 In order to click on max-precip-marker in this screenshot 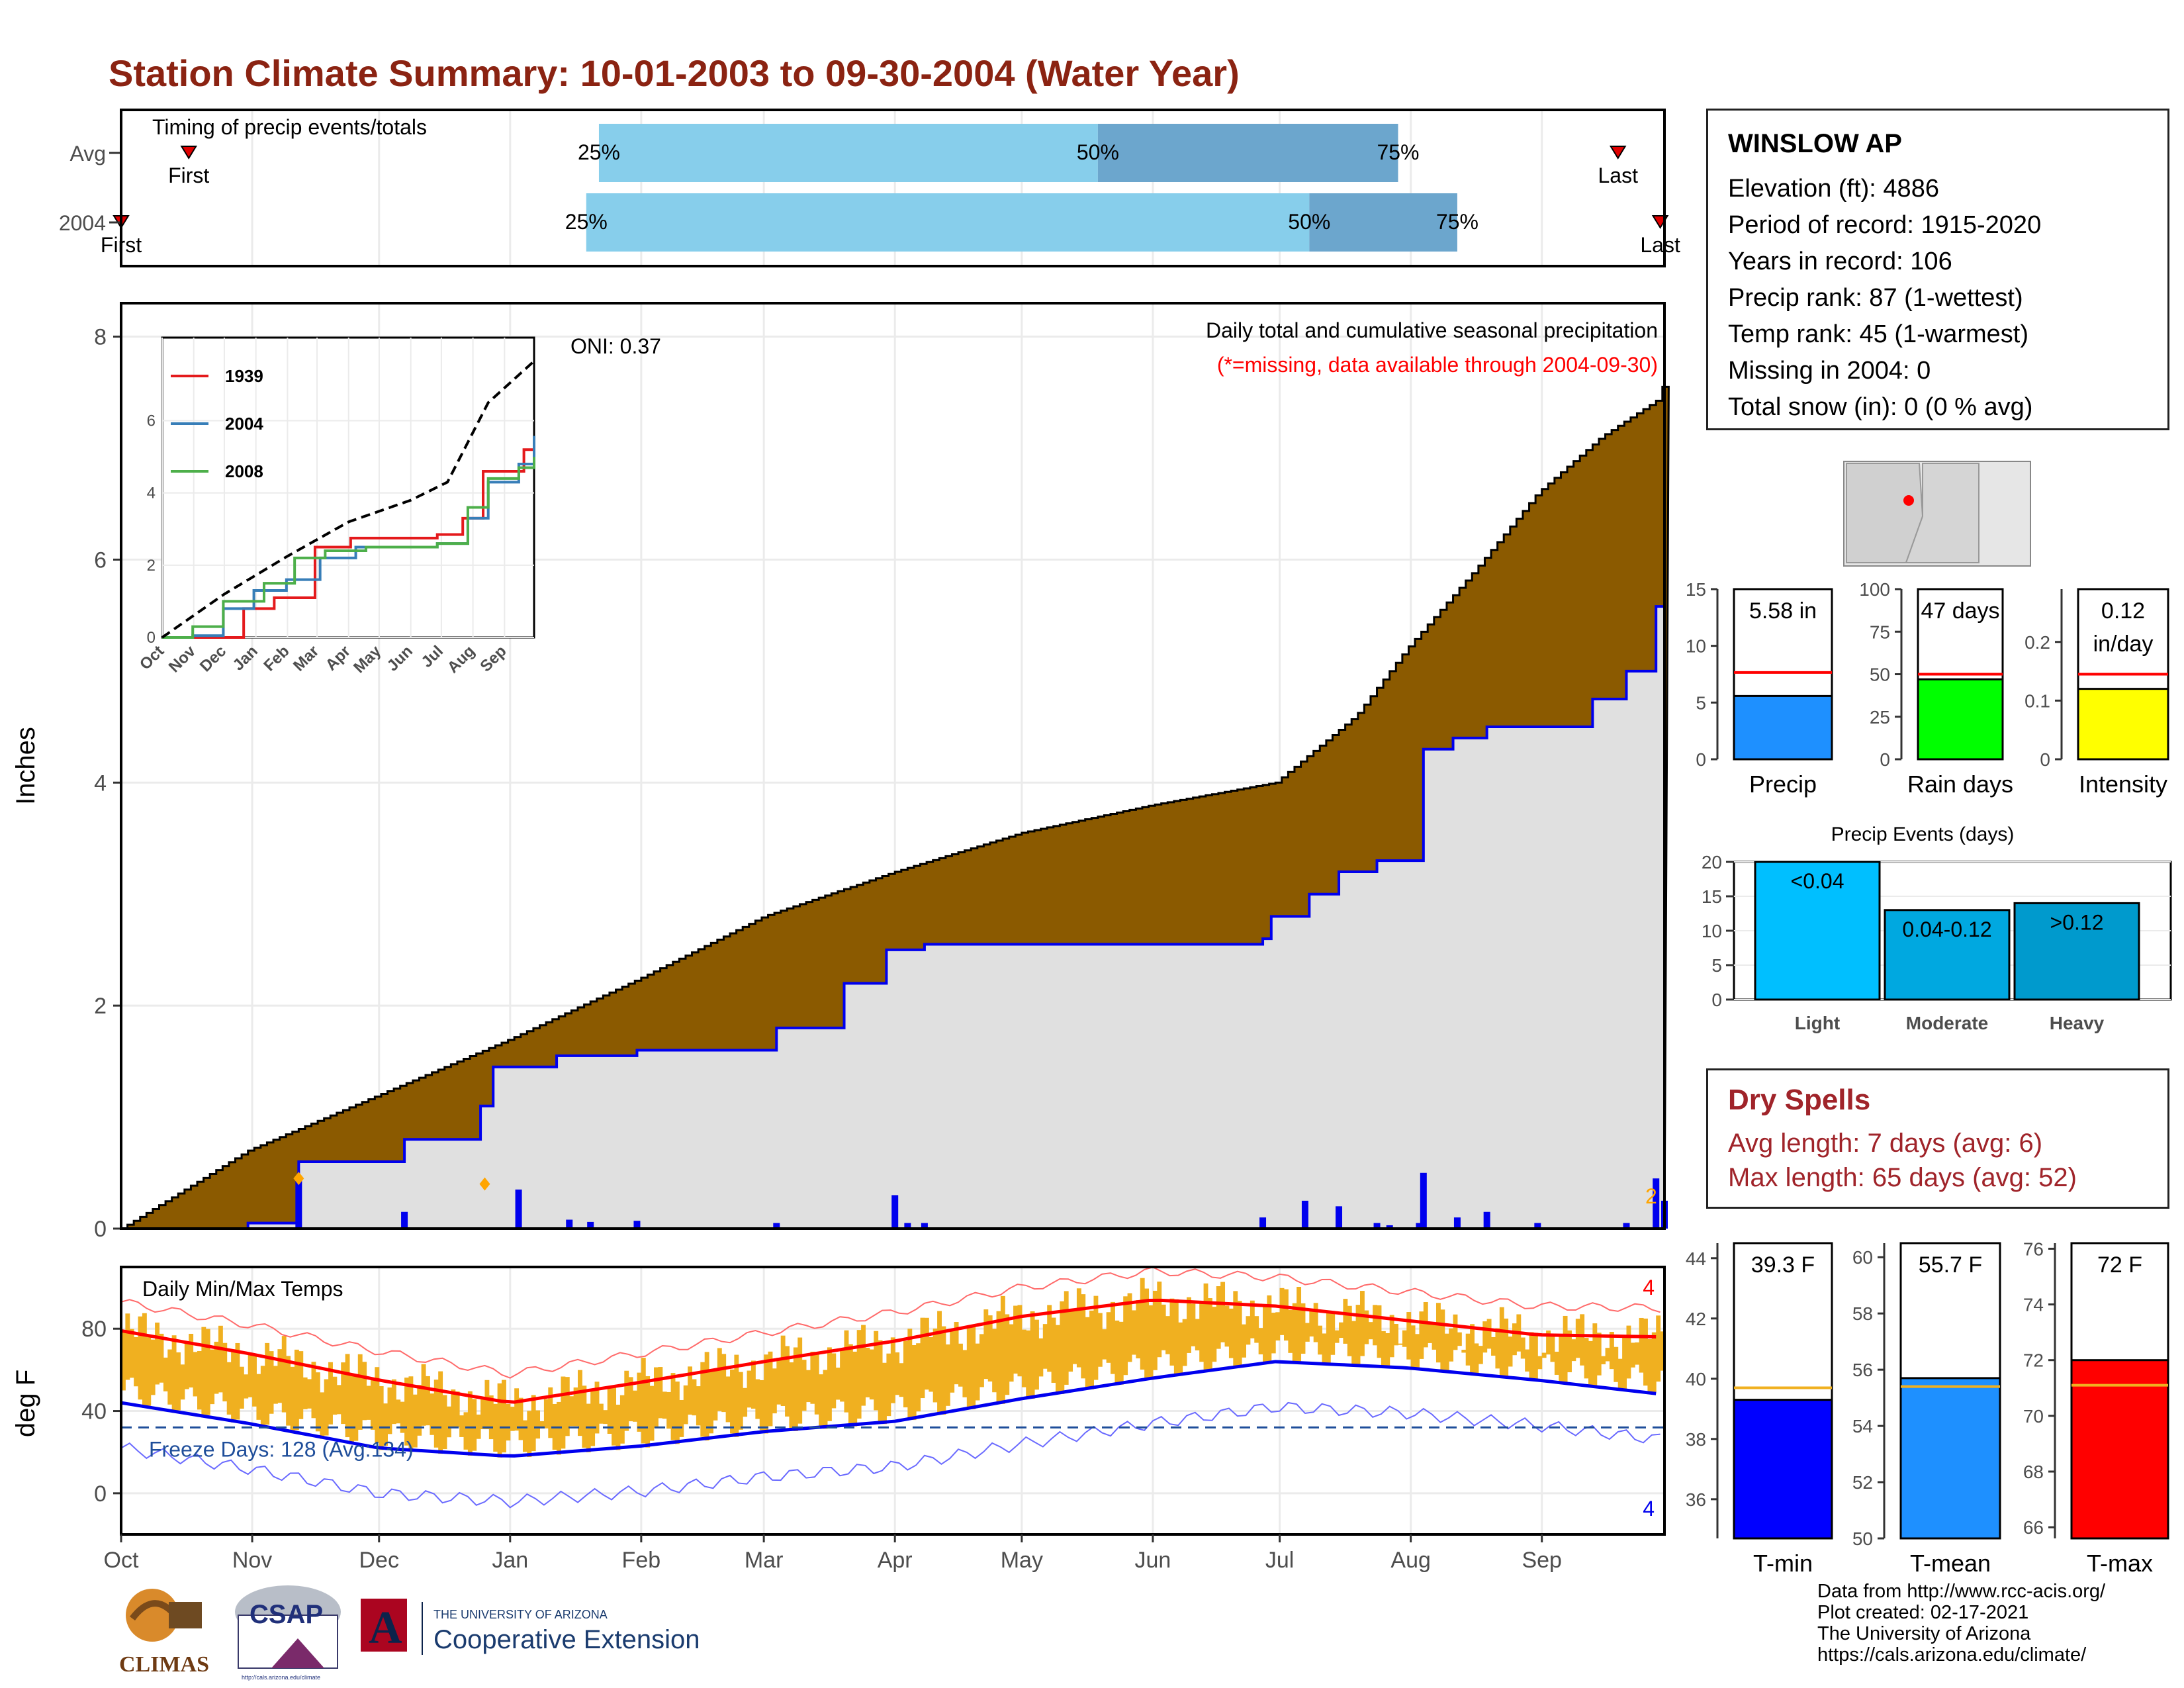, I will do `click(299, 1179)`.